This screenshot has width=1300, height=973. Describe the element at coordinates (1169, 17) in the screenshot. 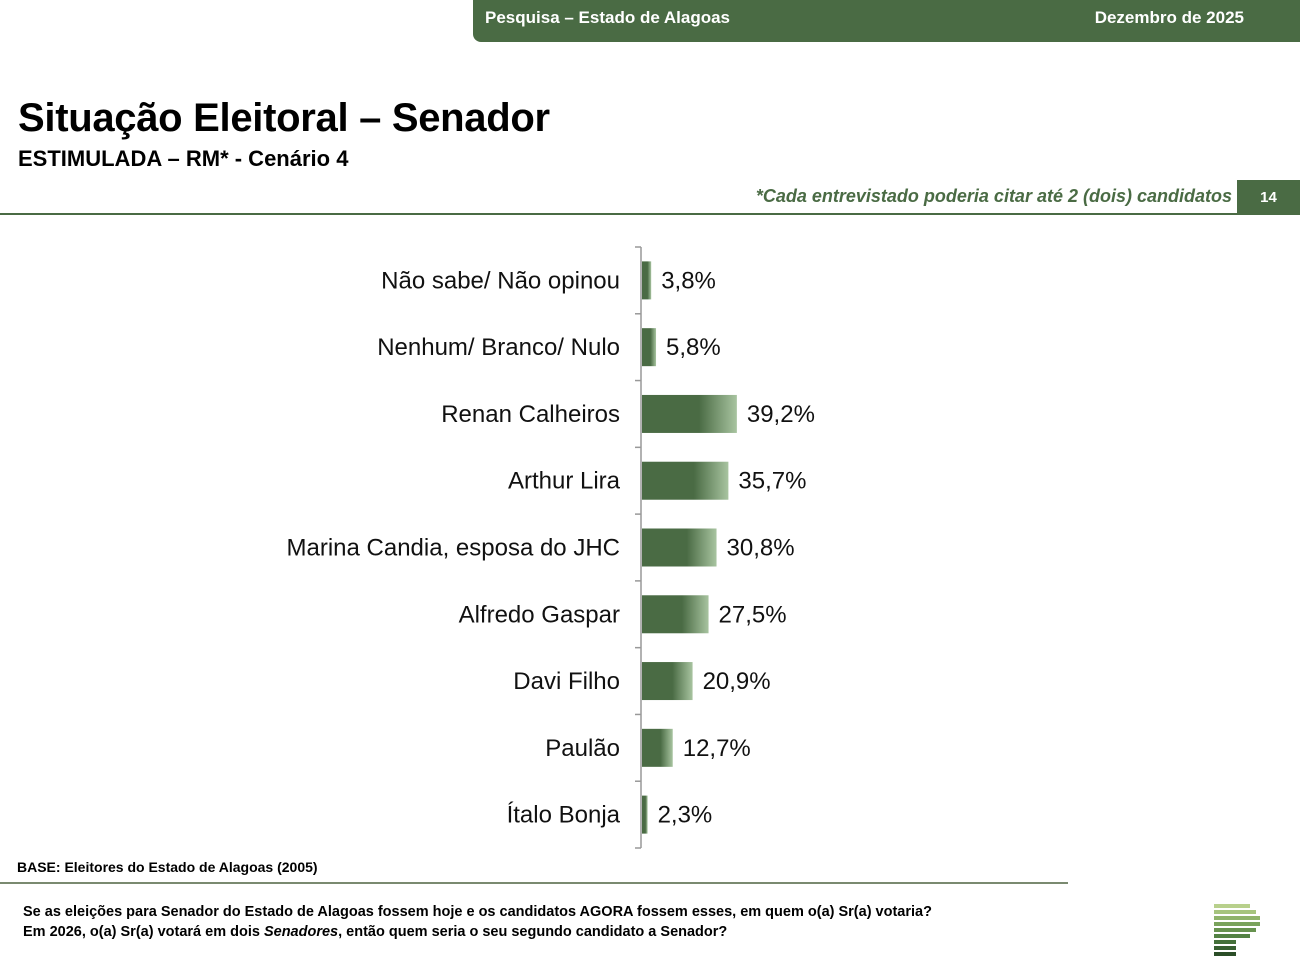

I see `survey-date: Dezembro de 2025` at that location.